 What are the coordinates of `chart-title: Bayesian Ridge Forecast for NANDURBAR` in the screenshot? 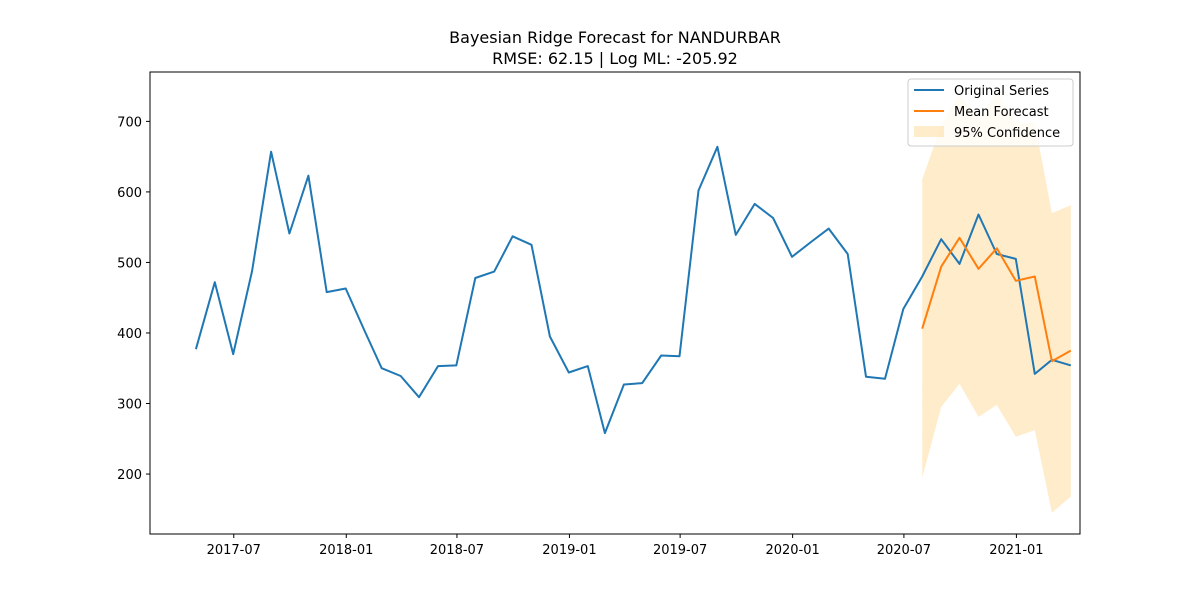 It's located at (615, 37).